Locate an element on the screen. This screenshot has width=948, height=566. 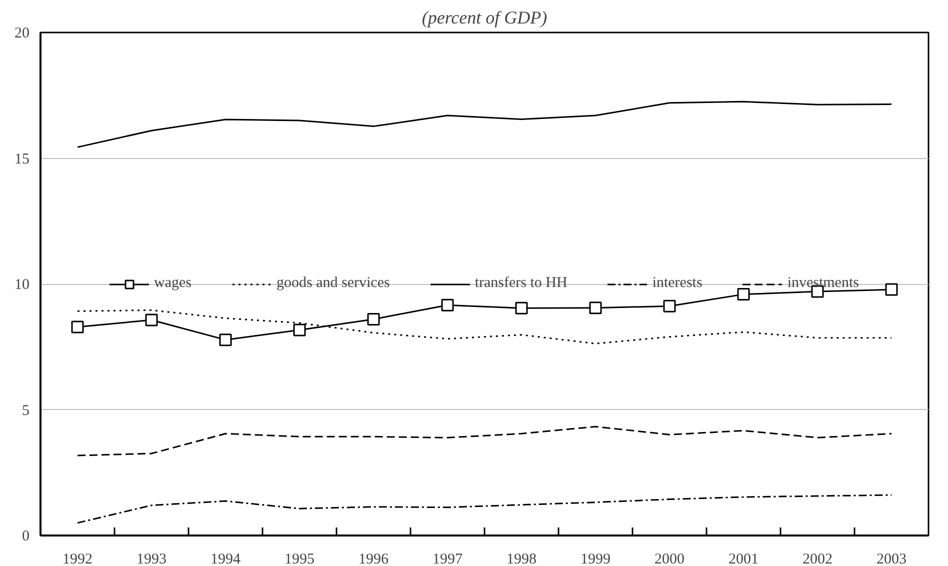
x-tick-label: 2001 is located at coordinates (743, 559).